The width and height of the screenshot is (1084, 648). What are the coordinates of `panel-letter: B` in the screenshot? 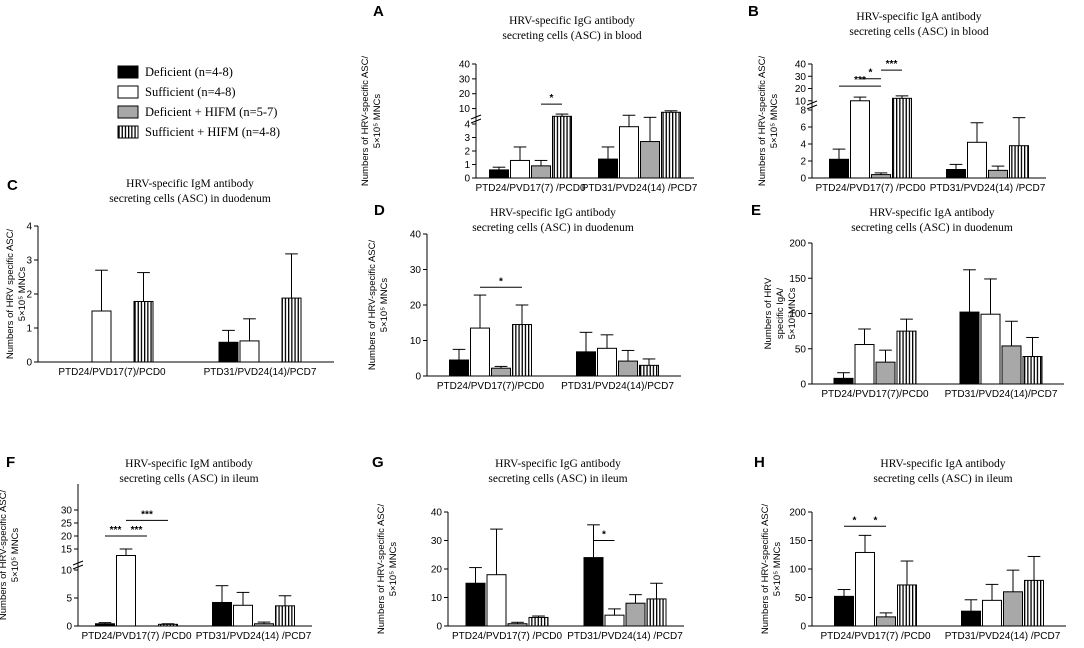 It's located at (753, 11).